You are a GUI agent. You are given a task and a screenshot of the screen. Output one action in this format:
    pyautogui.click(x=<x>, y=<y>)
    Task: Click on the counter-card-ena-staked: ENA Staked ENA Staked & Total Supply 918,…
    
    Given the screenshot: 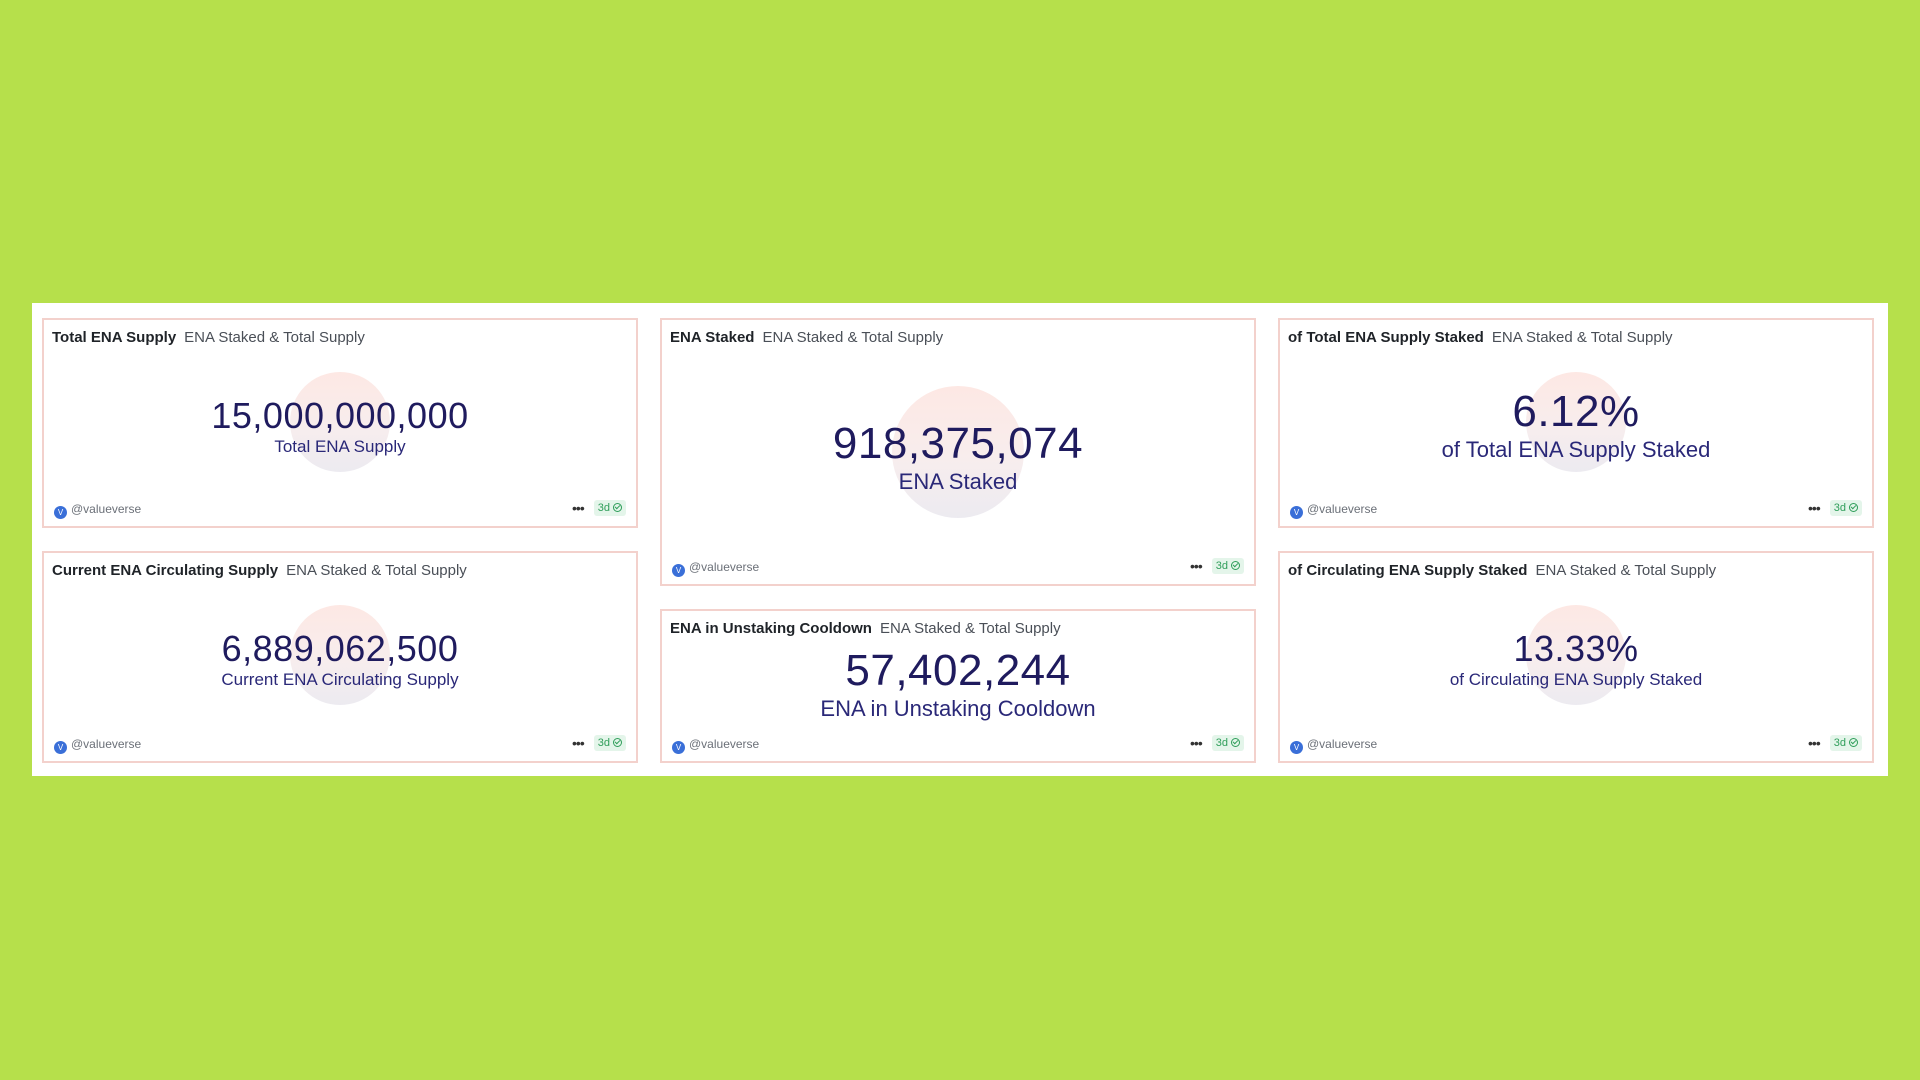 What is the action you would take?
    pyautogui.click(x=958, y=452)
    